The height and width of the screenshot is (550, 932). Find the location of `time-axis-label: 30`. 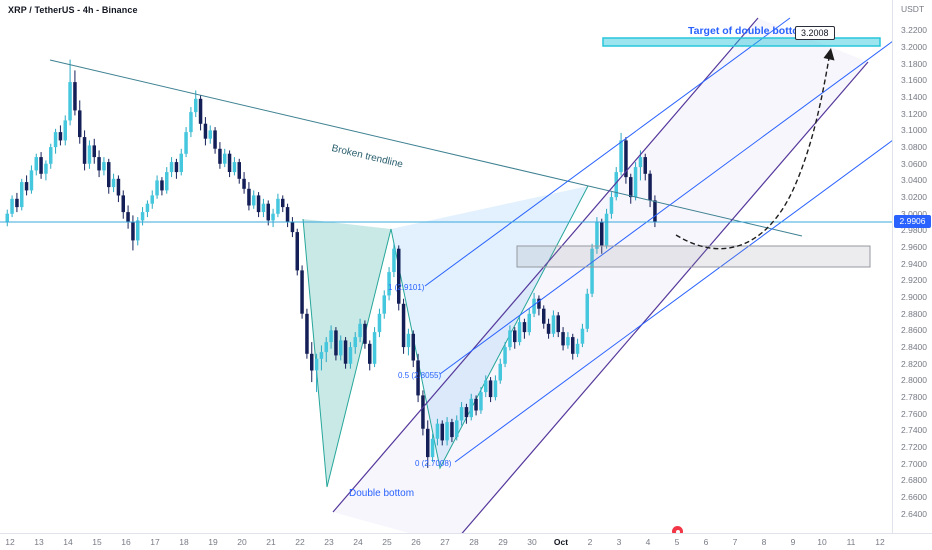

time-axis-label: 30 is located at coordinates (532, 542).